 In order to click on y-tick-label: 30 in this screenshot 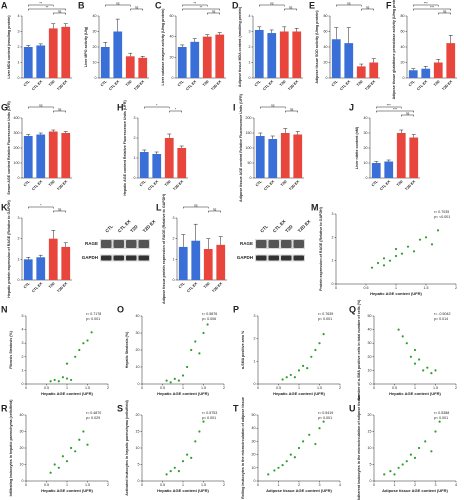, I will do `click(366, 133)`.